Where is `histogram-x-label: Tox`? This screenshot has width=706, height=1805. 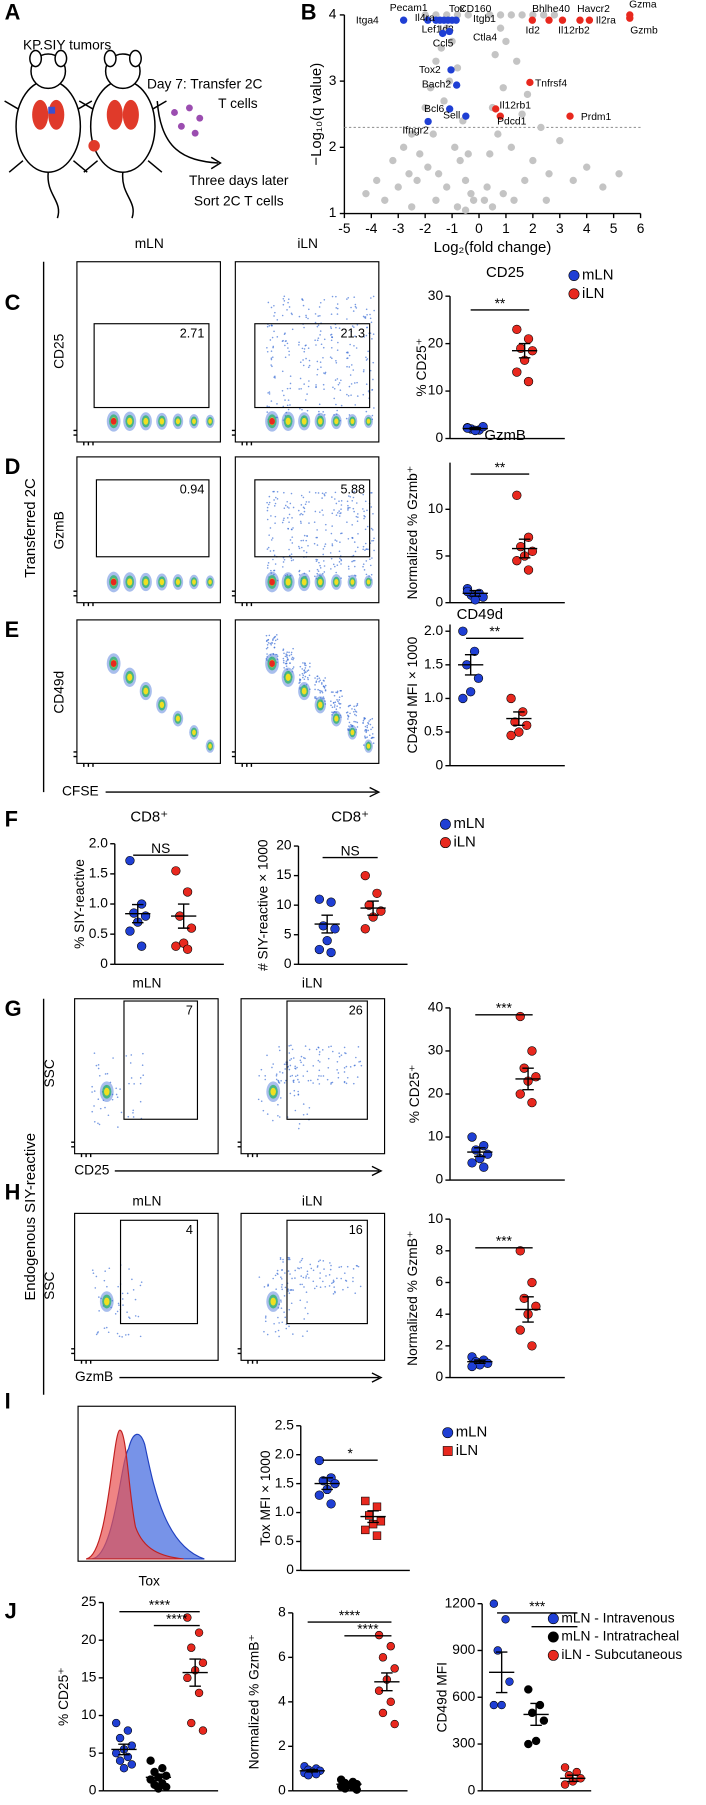 histogram-x-label: Tox is located at coordinates (150, 1581).